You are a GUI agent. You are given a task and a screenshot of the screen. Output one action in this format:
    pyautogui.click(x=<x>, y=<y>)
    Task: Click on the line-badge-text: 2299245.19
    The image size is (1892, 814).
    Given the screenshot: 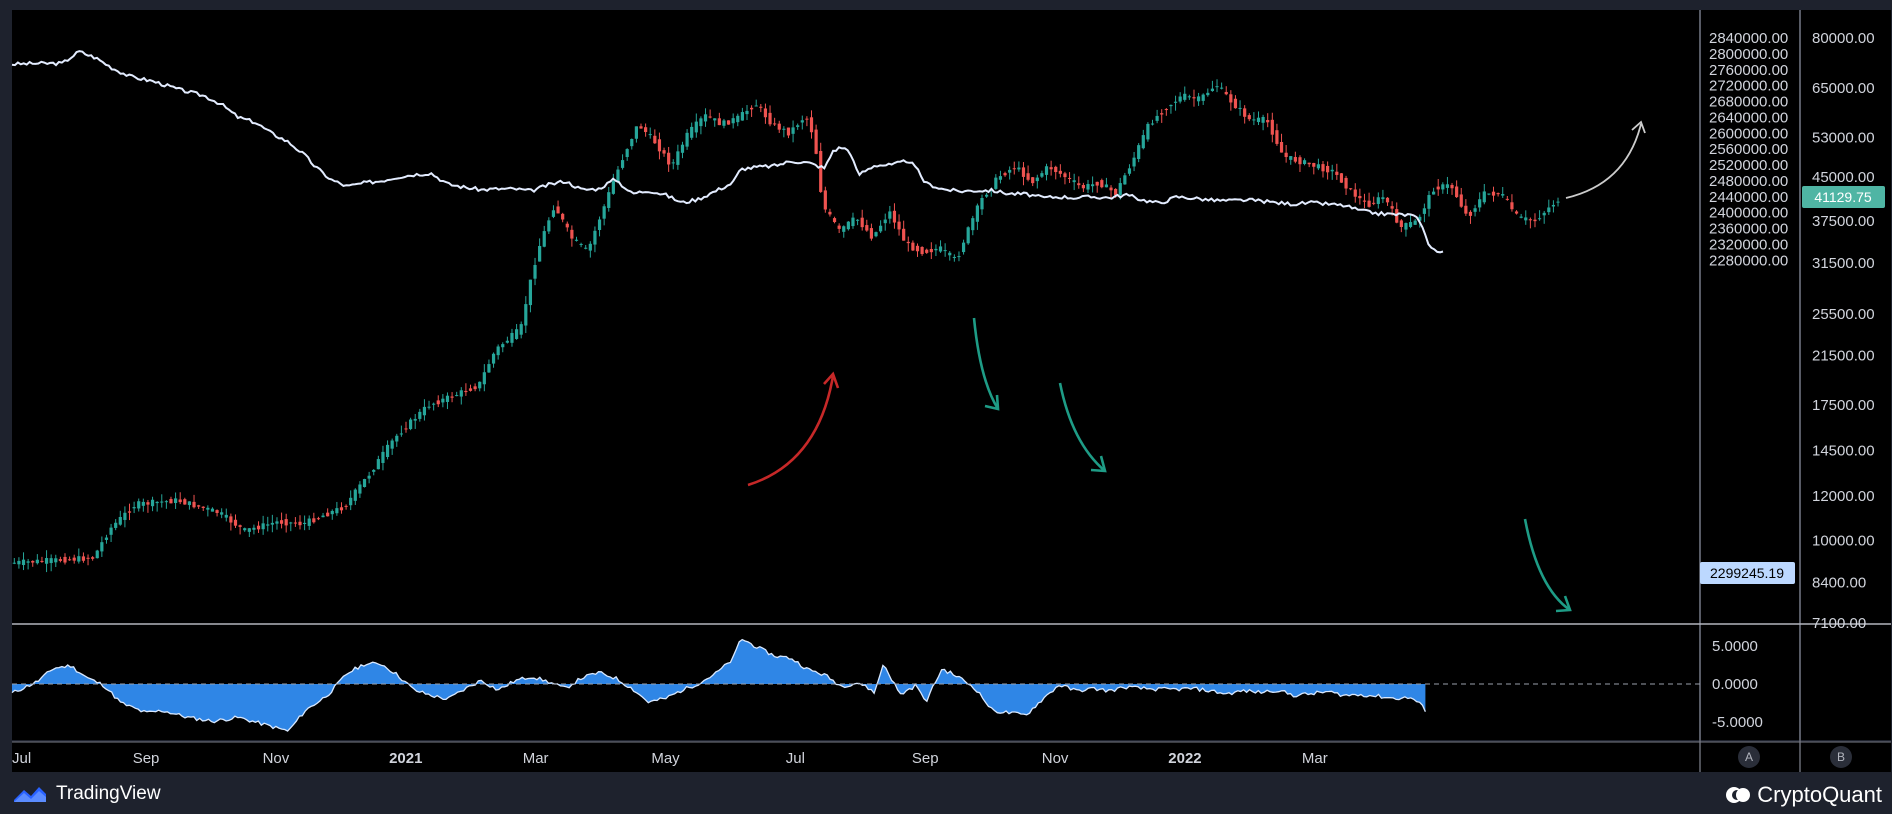 What is the action you would take?
    pyautogui.click(x=1747, y=573)
    